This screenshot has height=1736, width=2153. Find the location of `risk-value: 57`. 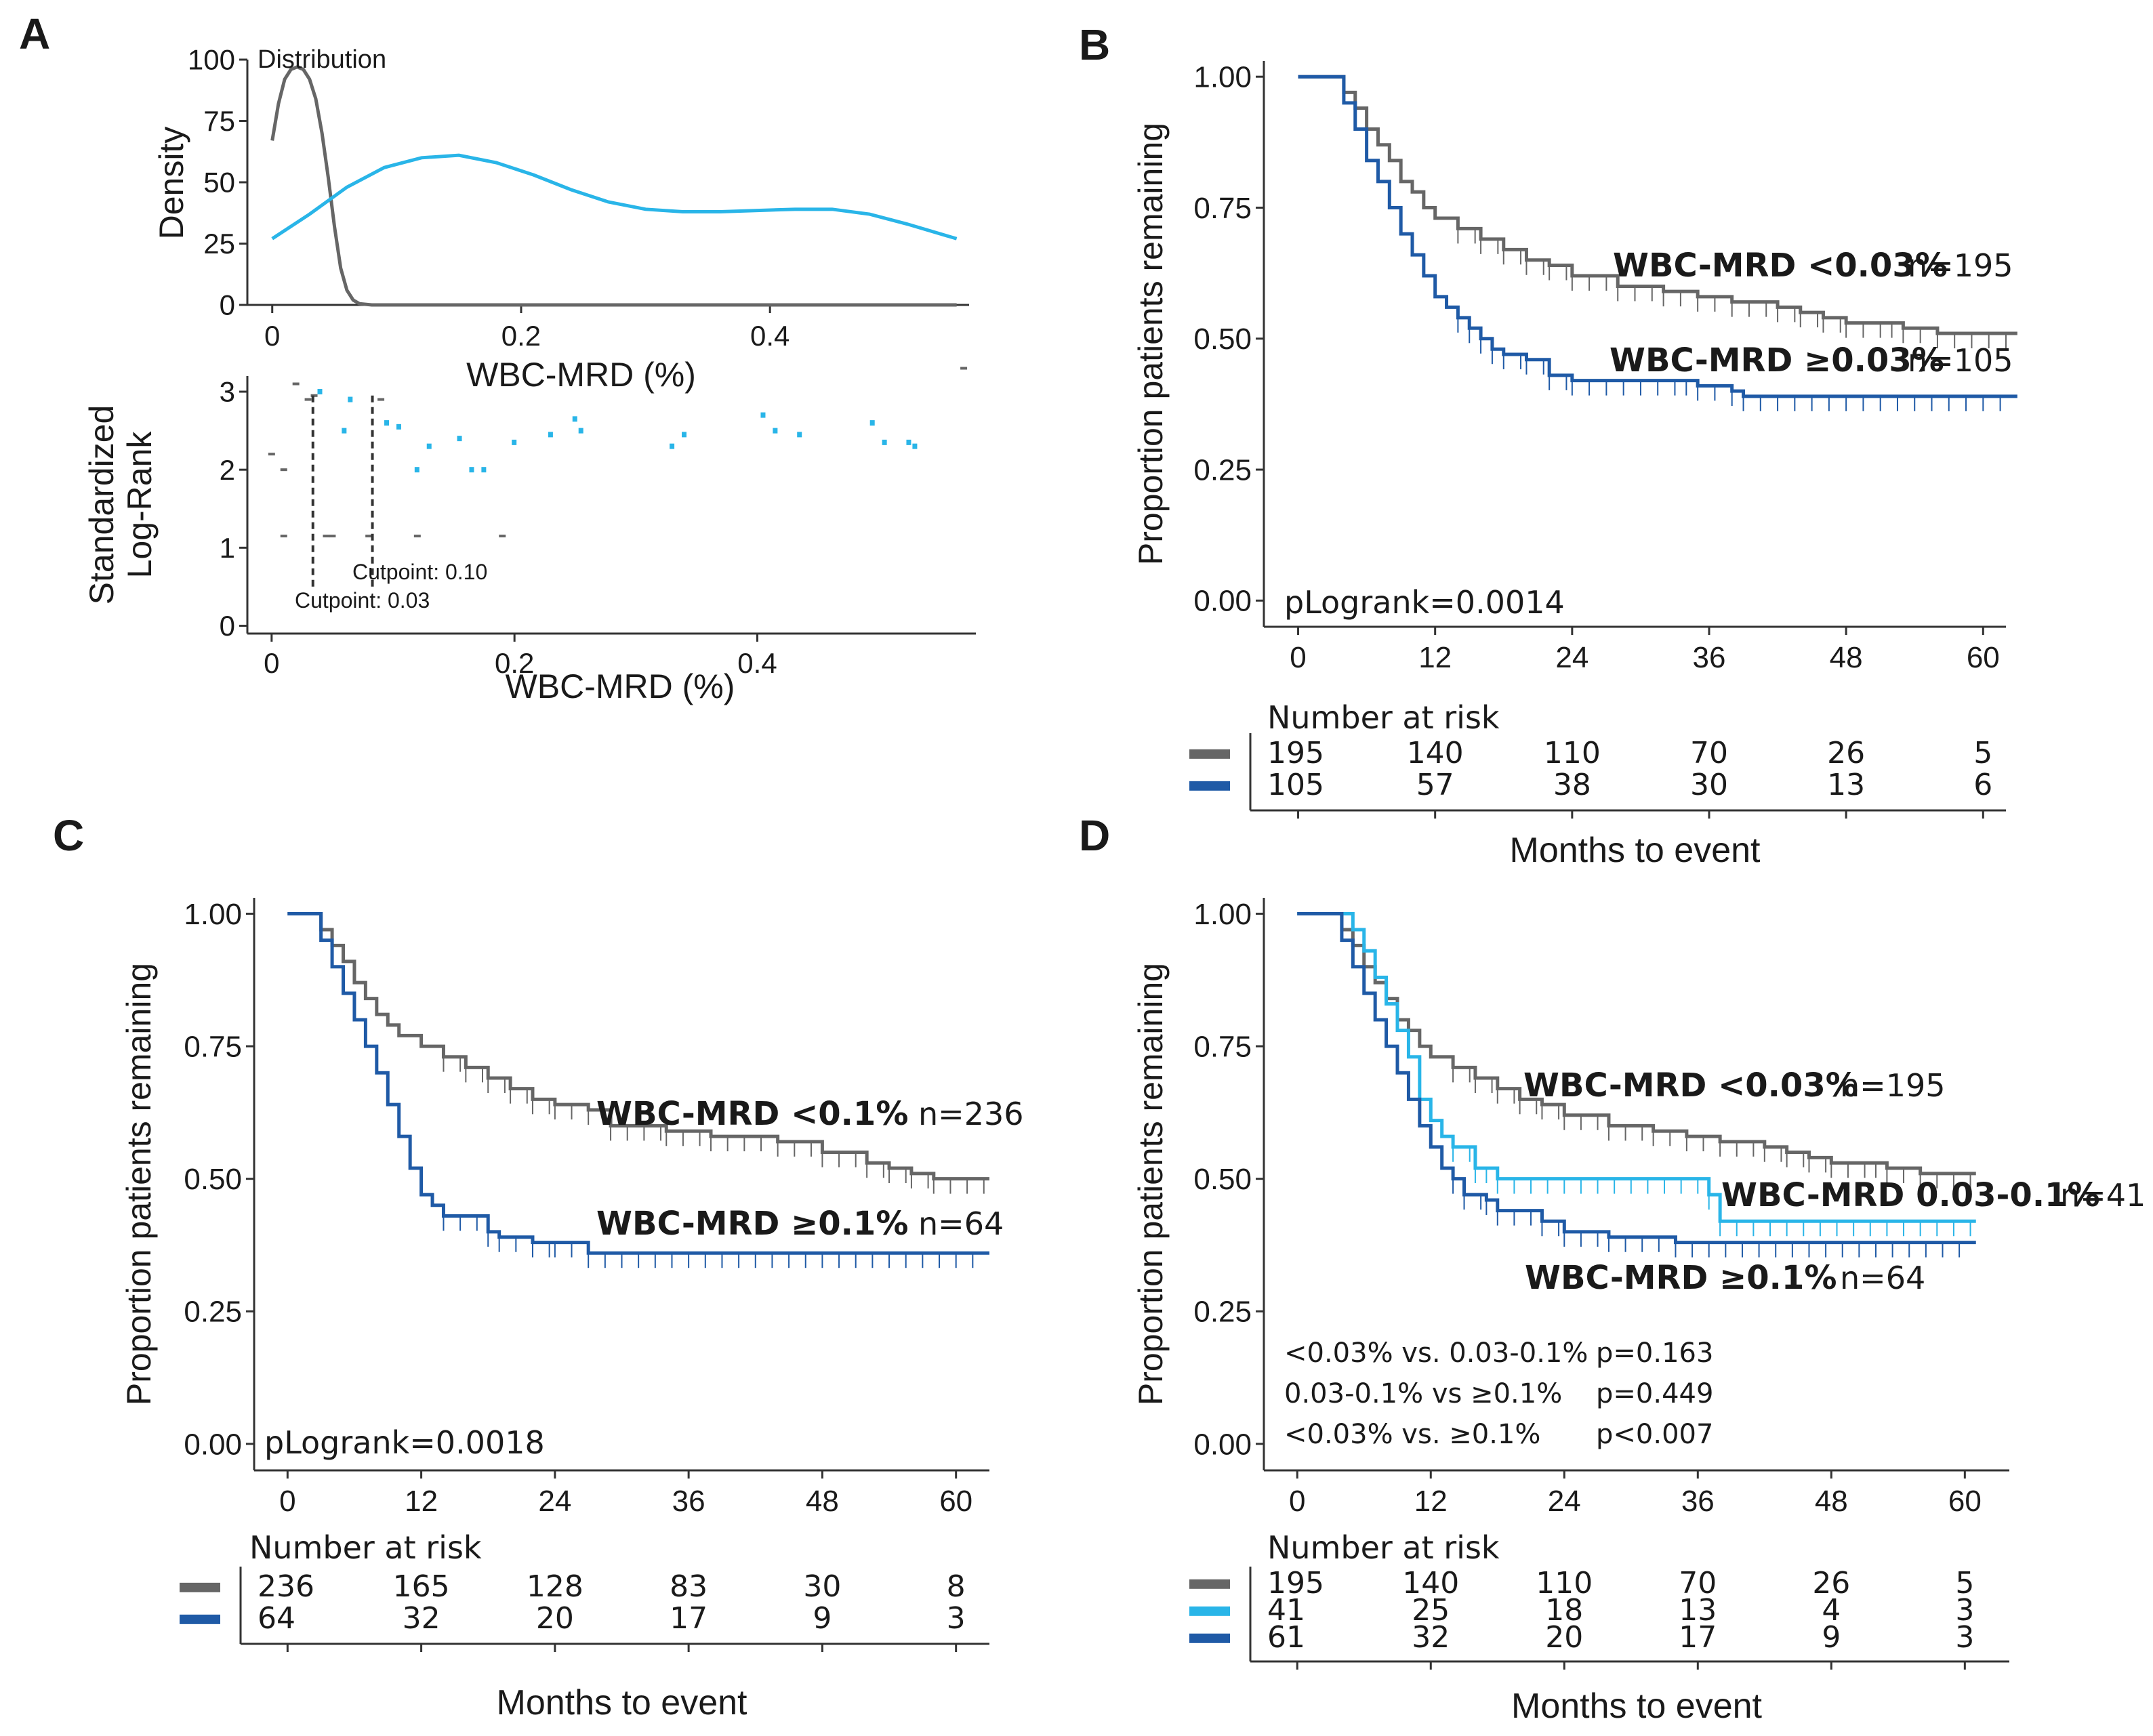

risk-value: 57 is located at coordinates (1435, 785).